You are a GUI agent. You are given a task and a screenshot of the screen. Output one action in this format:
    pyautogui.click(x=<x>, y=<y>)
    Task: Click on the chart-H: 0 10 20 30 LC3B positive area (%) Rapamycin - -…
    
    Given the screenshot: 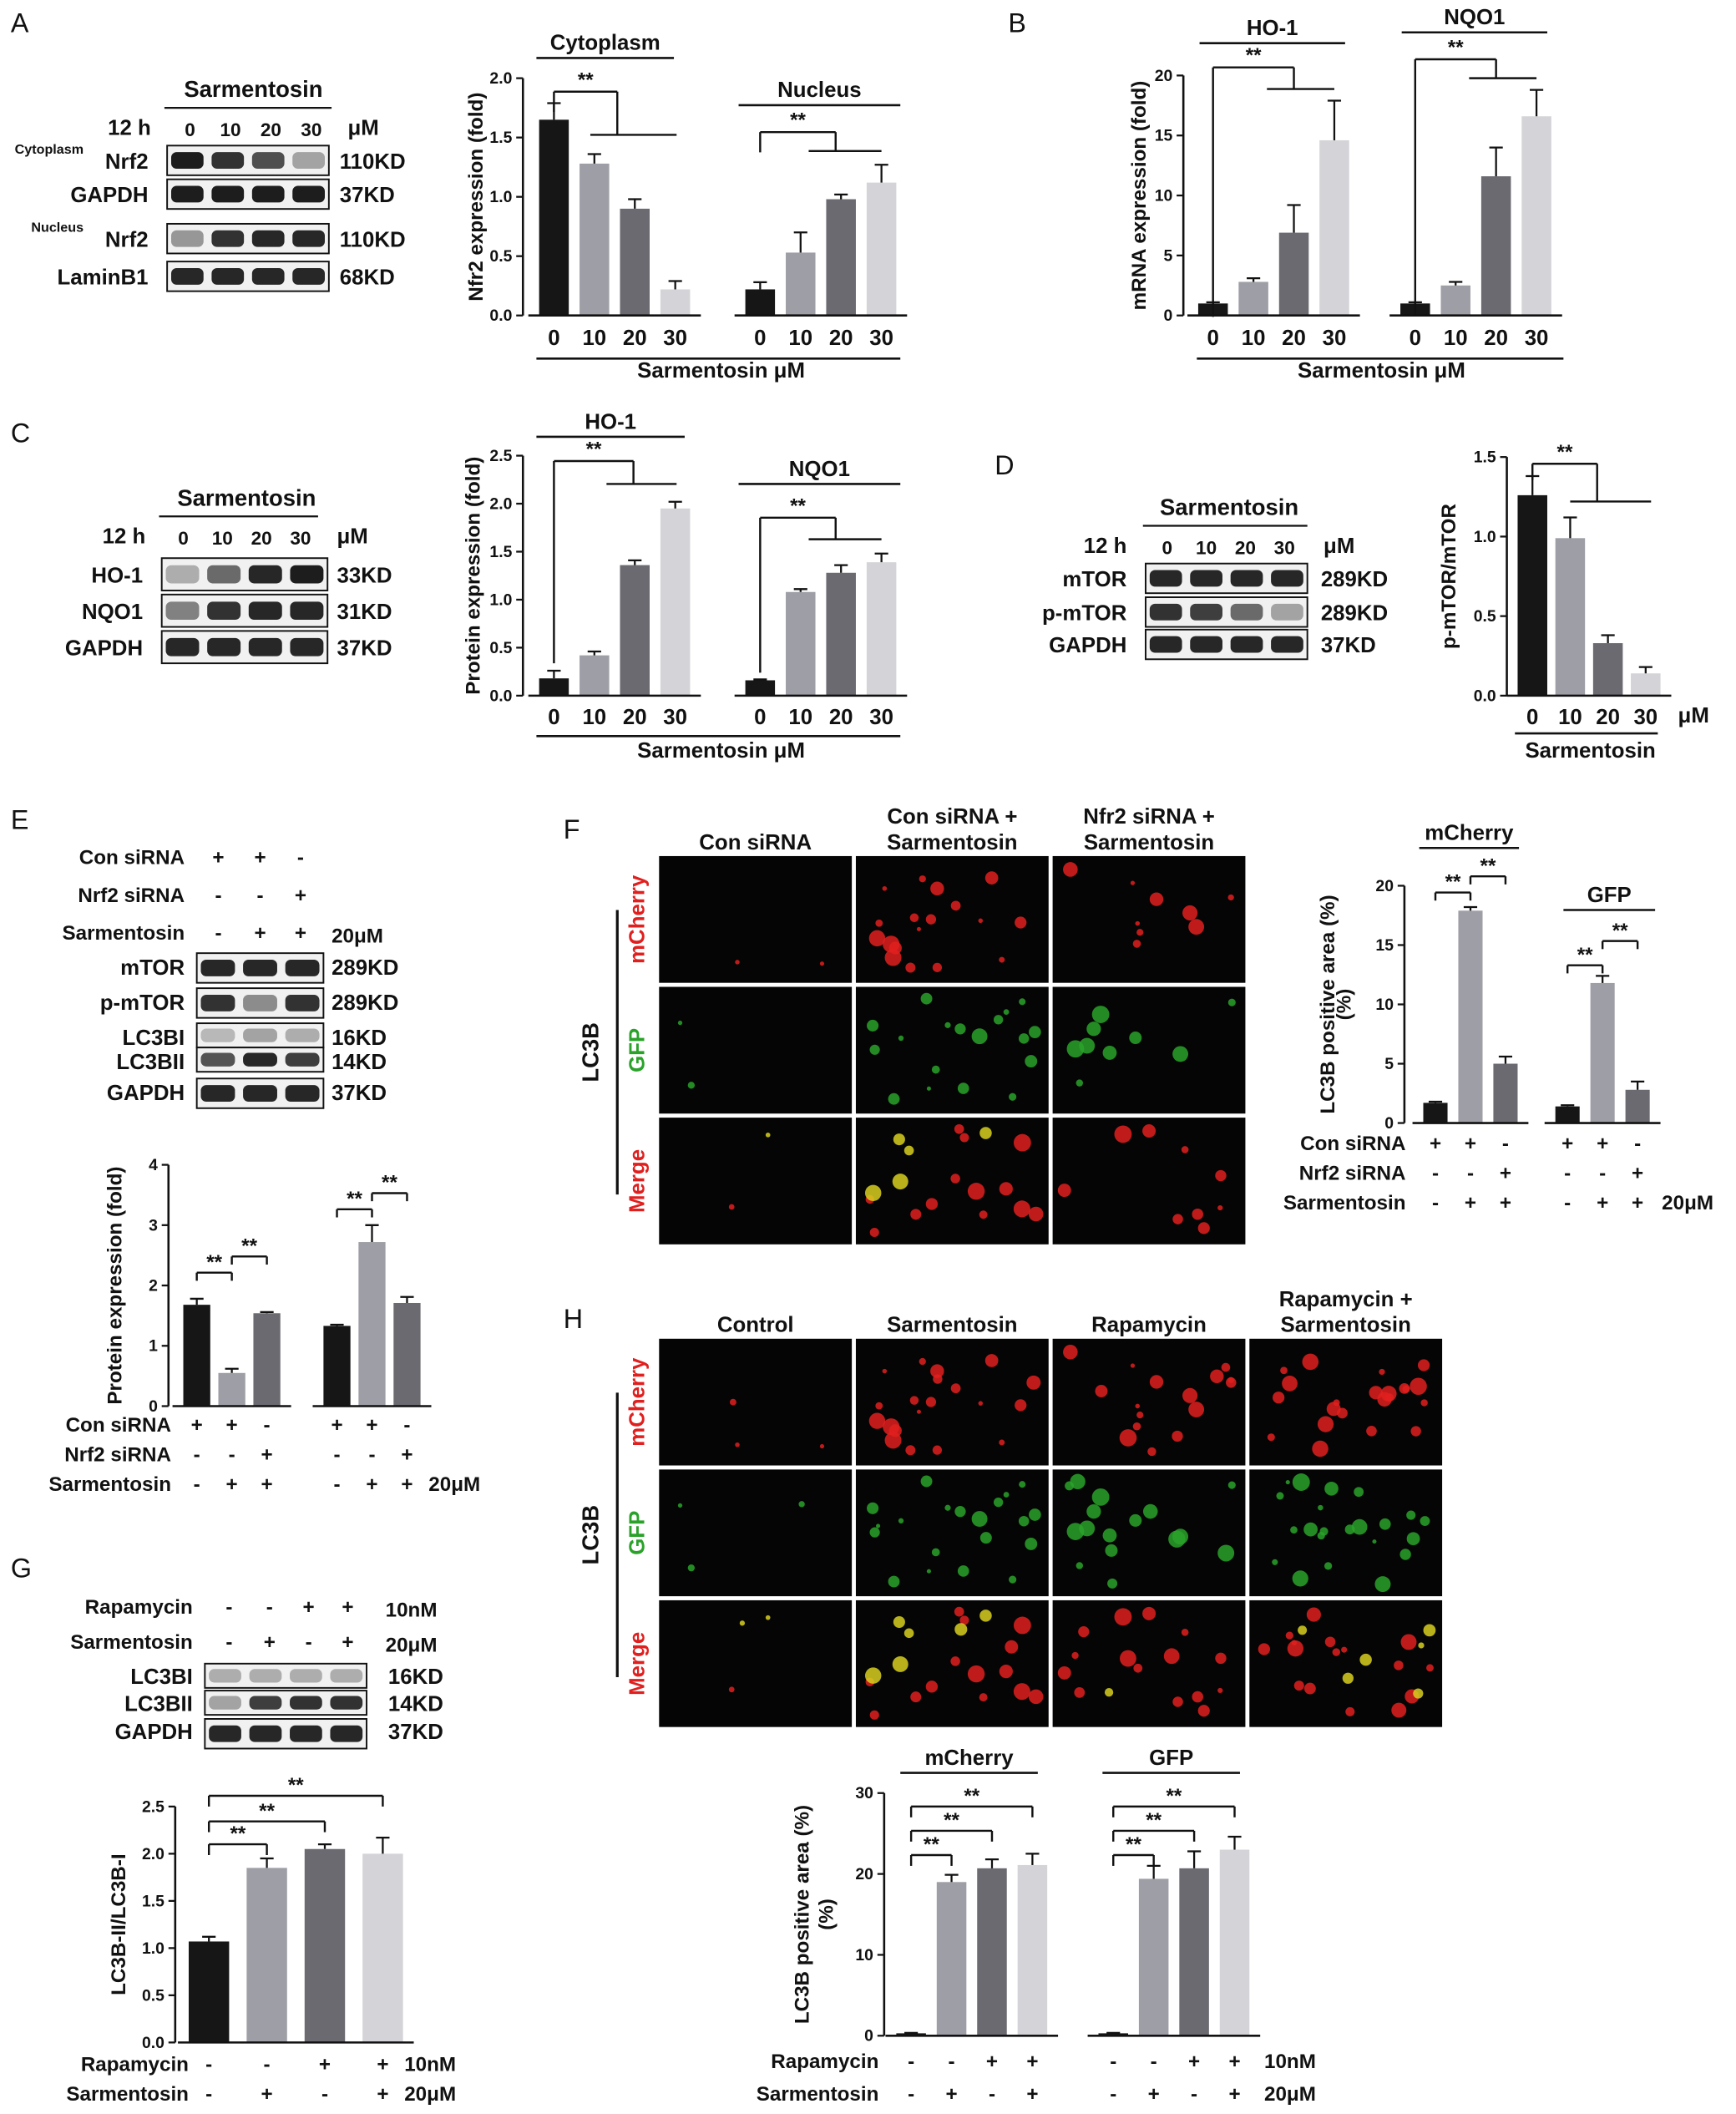 What is the action you would take?
    pyautogui.click(x=1036, y=1926)
    